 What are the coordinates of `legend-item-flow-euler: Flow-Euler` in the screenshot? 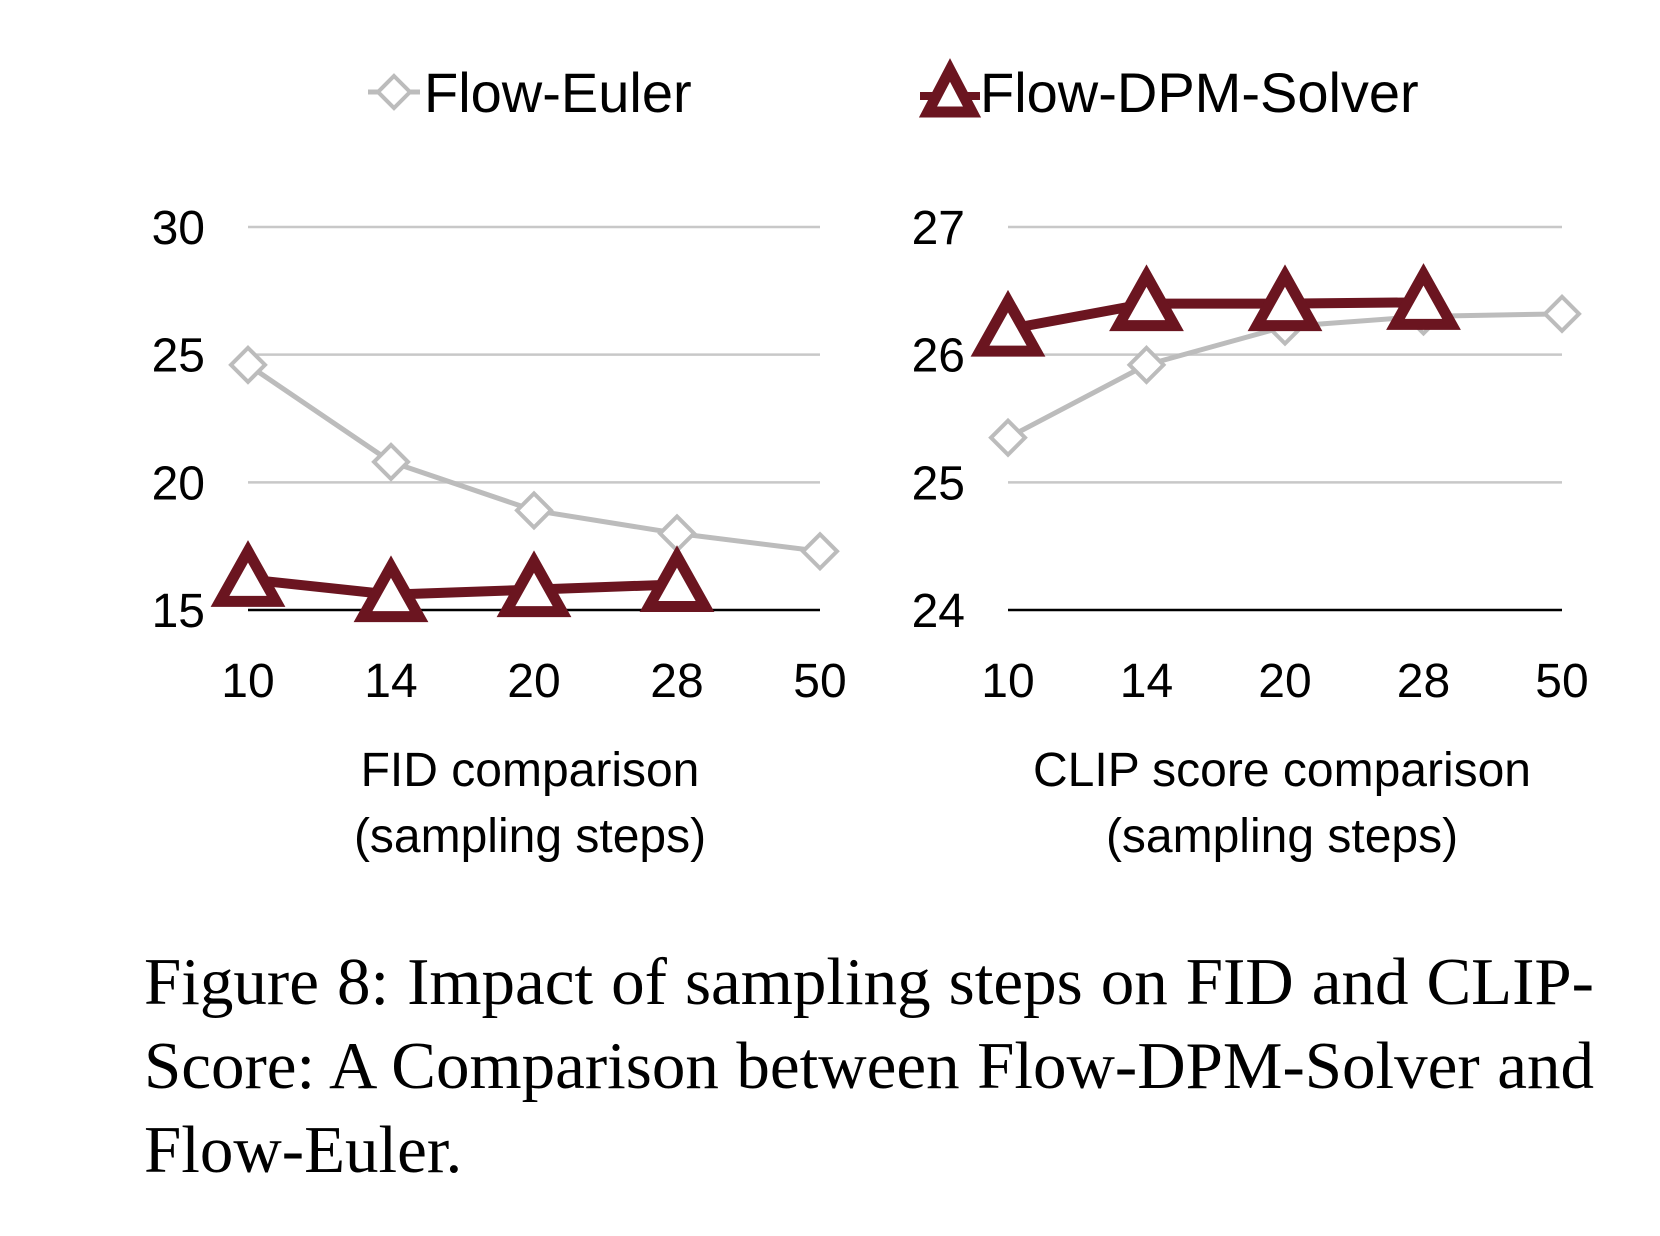 It's located at (530, 92).